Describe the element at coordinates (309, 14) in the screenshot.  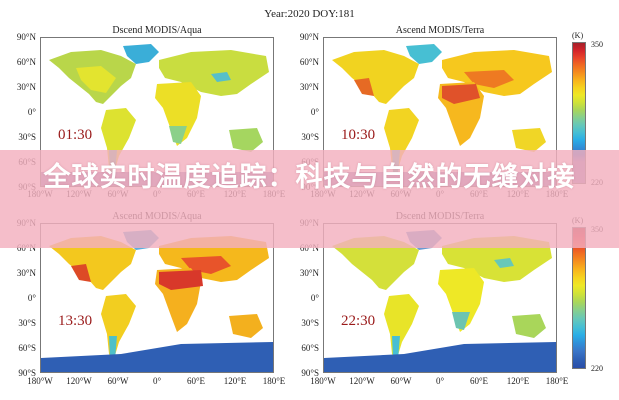
I see `figure-suptitle: Year:2020 DOY:181` at that location.